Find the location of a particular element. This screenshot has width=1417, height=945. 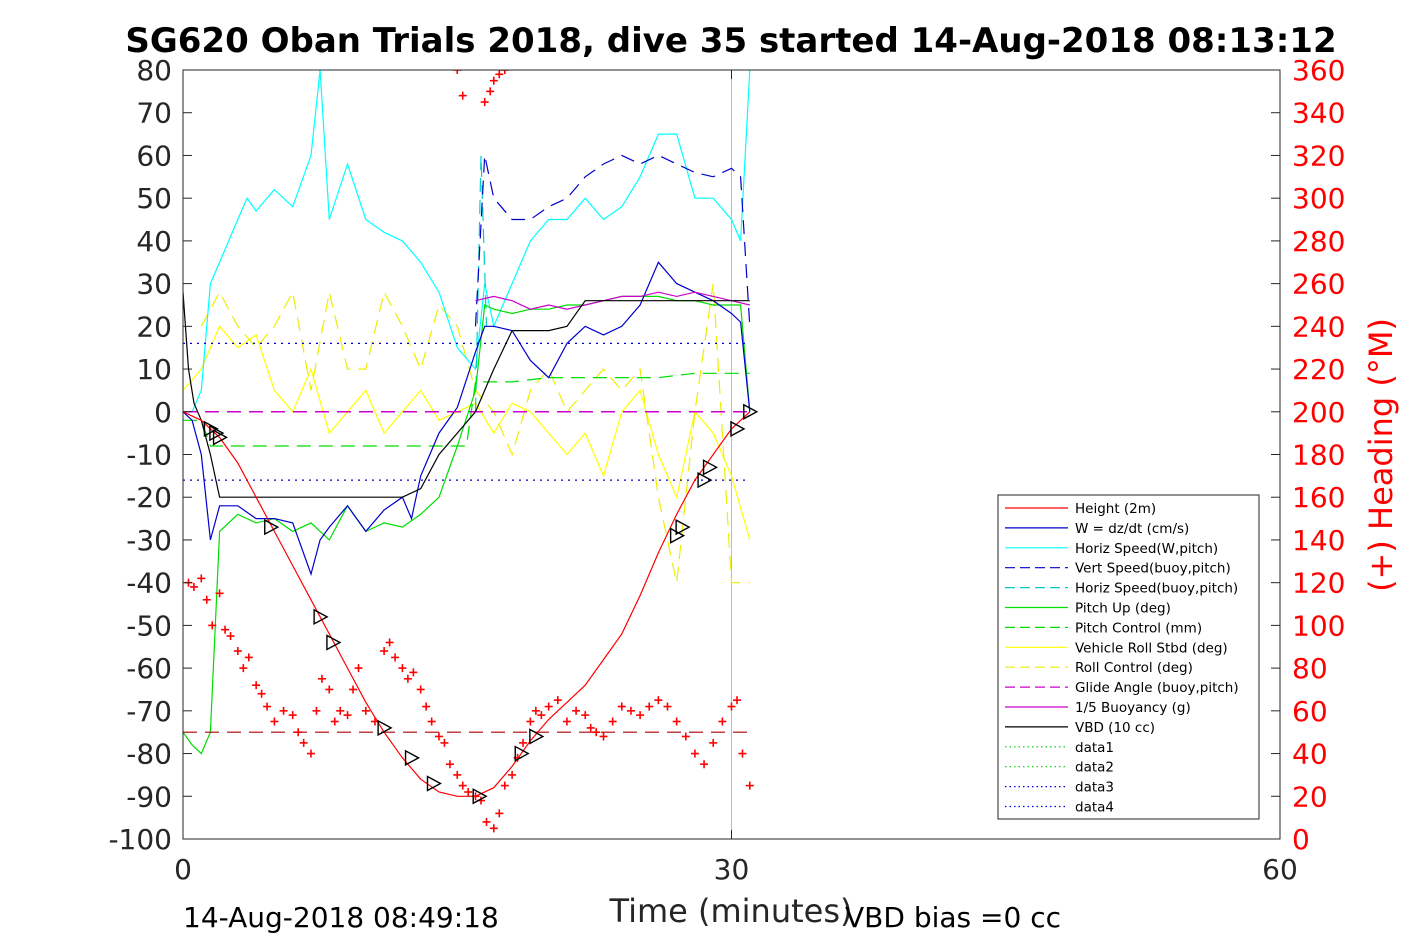

footer-vbd-bias: VBD bias =0 cc is located at coordinates (953, 917).